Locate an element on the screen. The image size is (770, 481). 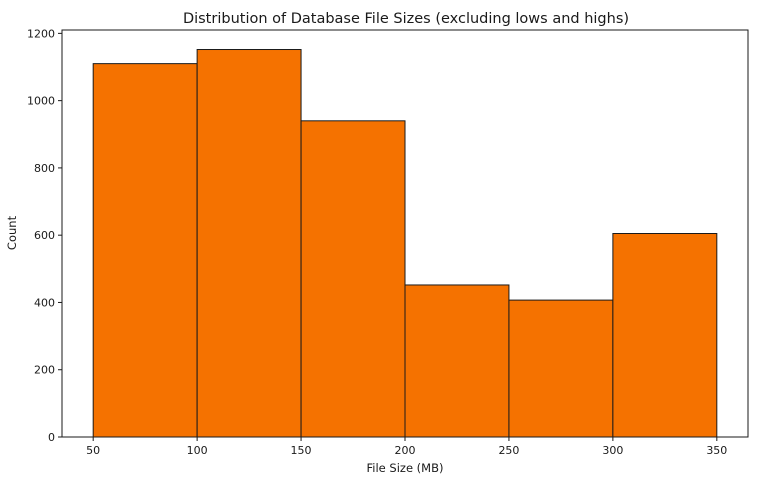
x-tick-label: 300 is located at coordinates (612, 450).